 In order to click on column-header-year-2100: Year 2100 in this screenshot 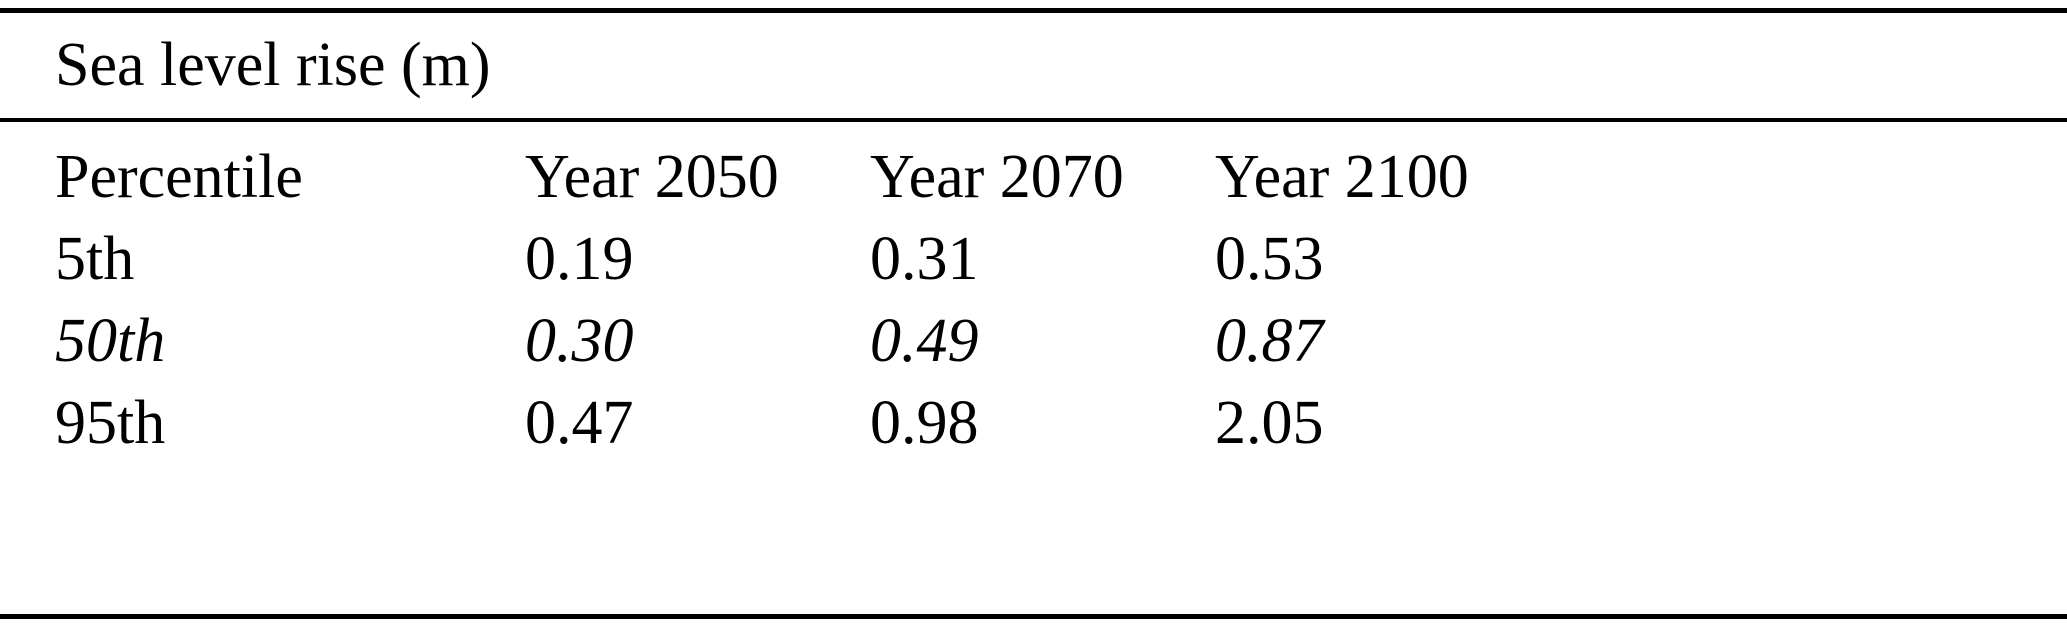, I will do `click(1342, 176)`.